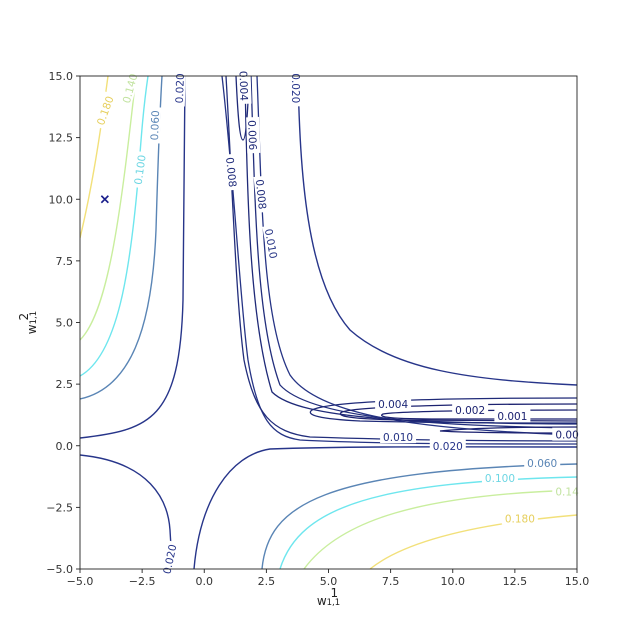  Describe the element at coordinates (391, 581) in the screenshot. I see `x-tick-label: 7.5` at that location.